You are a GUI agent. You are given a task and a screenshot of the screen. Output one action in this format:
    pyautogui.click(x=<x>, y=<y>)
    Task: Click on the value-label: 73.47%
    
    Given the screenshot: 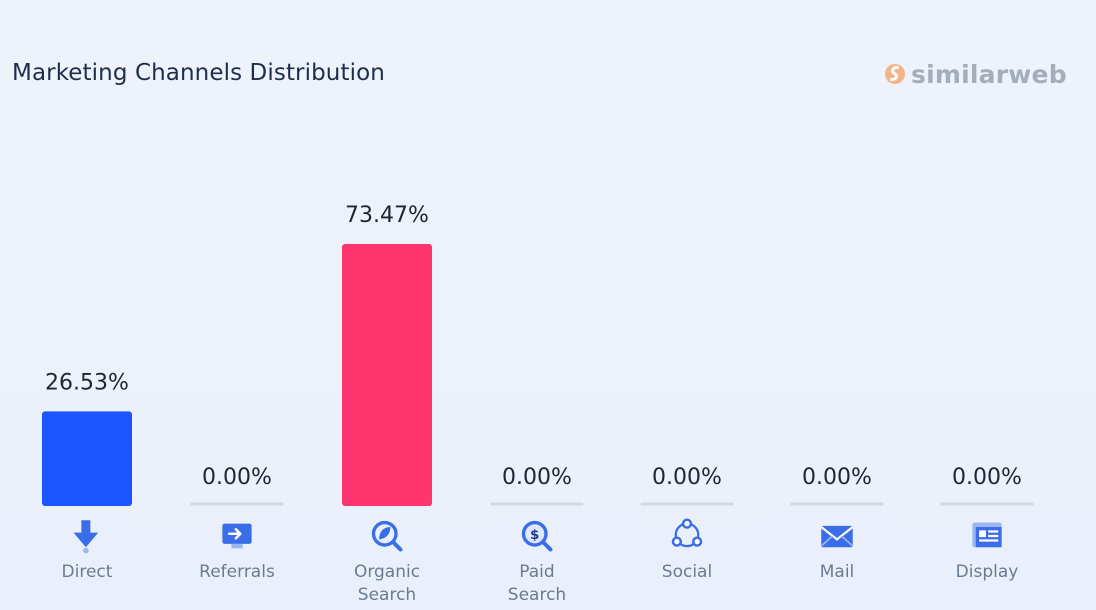 What is the action you would take?
    pyautogui.click(x=387, y=215)
    